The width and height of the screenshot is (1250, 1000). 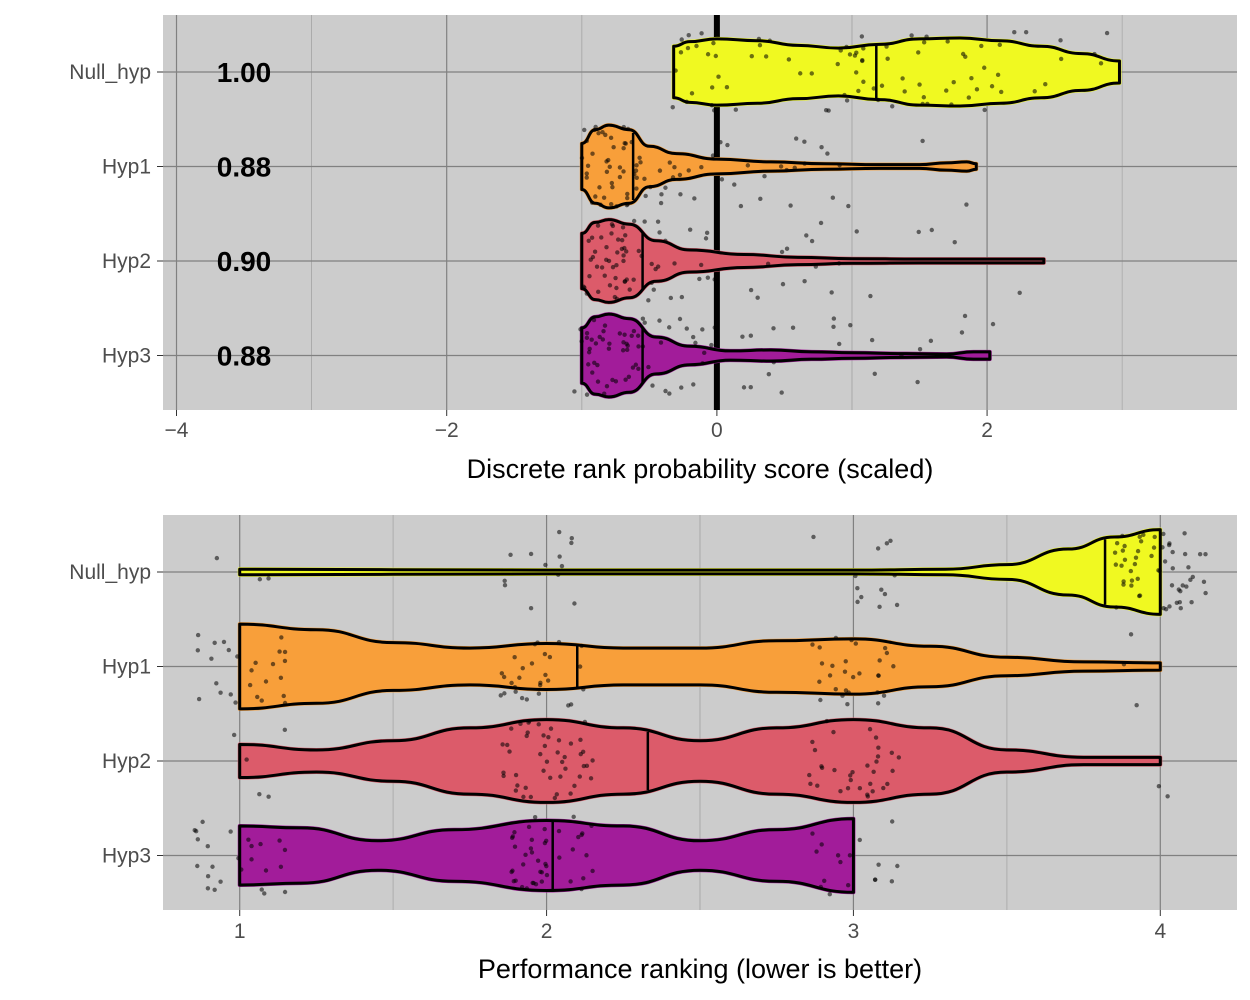 I want to click on violin-shape, so click(x=813, y=261).